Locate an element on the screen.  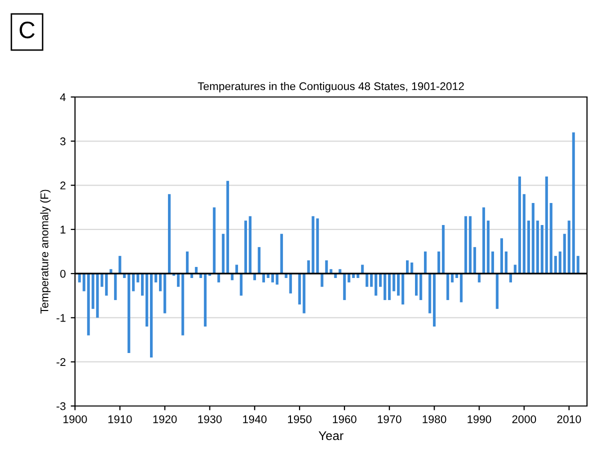
y-tick-label: 1 is located at coordinates (63, 230).